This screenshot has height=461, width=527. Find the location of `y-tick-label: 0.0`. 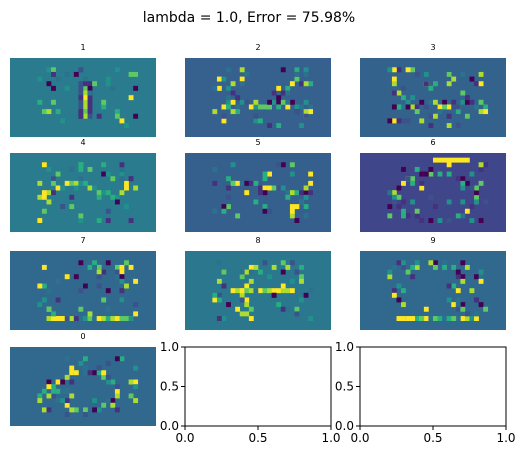

y-tick-label: 0.0 is located at coordinates (344, 426).